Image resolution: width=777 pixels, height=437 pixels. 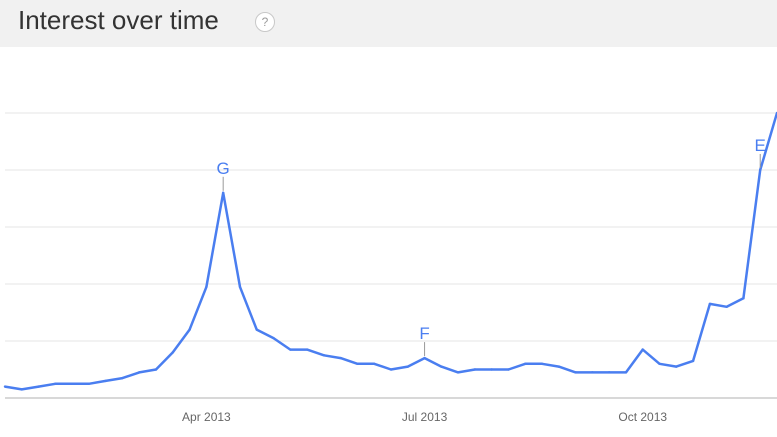 I want to click on annotation-label: F, so click(x=424, y=333).